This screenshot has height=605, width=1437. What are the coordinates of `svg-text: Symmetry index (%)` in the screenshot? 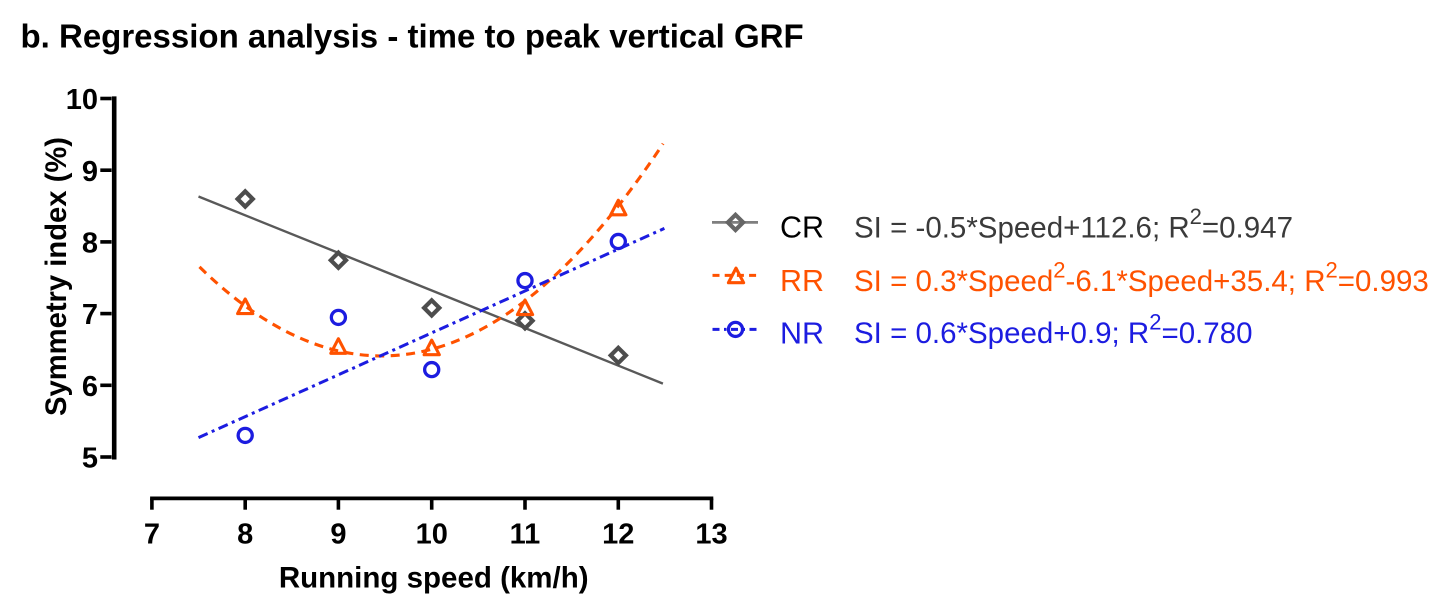 It's located at (57, 276).